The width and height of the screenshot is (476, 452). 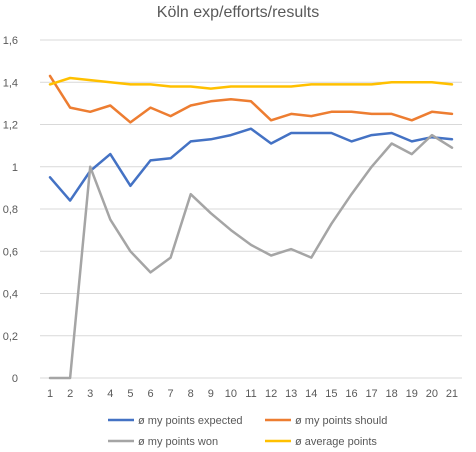 I want to click on x-tick-label: 4, so click(x=110, y=394).